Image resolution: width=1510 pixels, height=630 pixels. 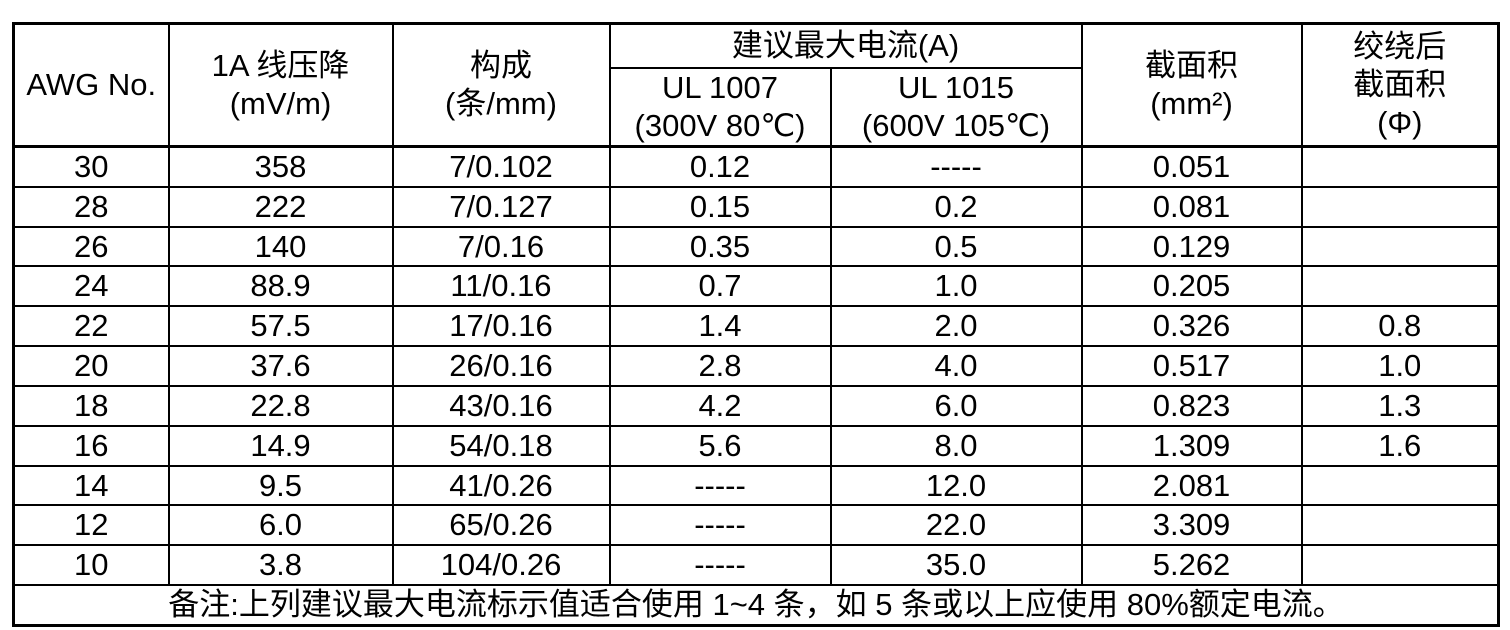 I want to click on cell-construction: 54/0.18, so click(x=501, y=445).